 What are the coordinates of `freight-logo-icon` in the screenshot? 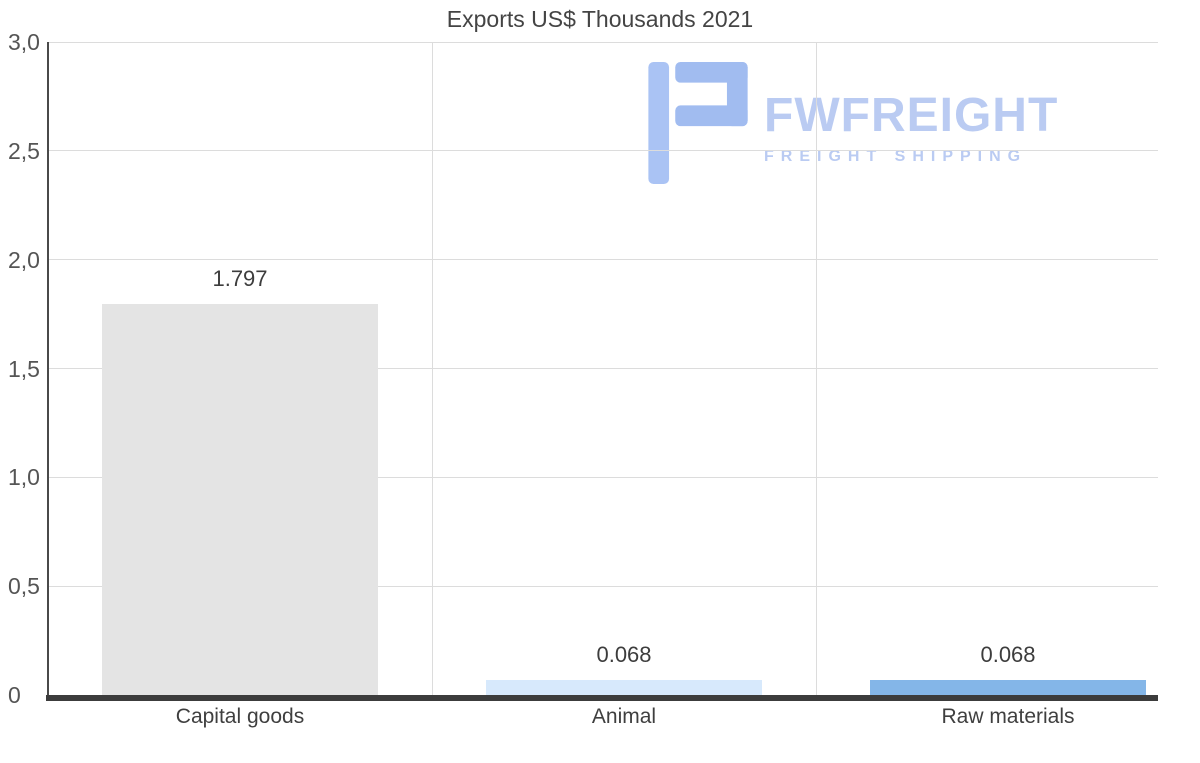 It's located at (698, 123).